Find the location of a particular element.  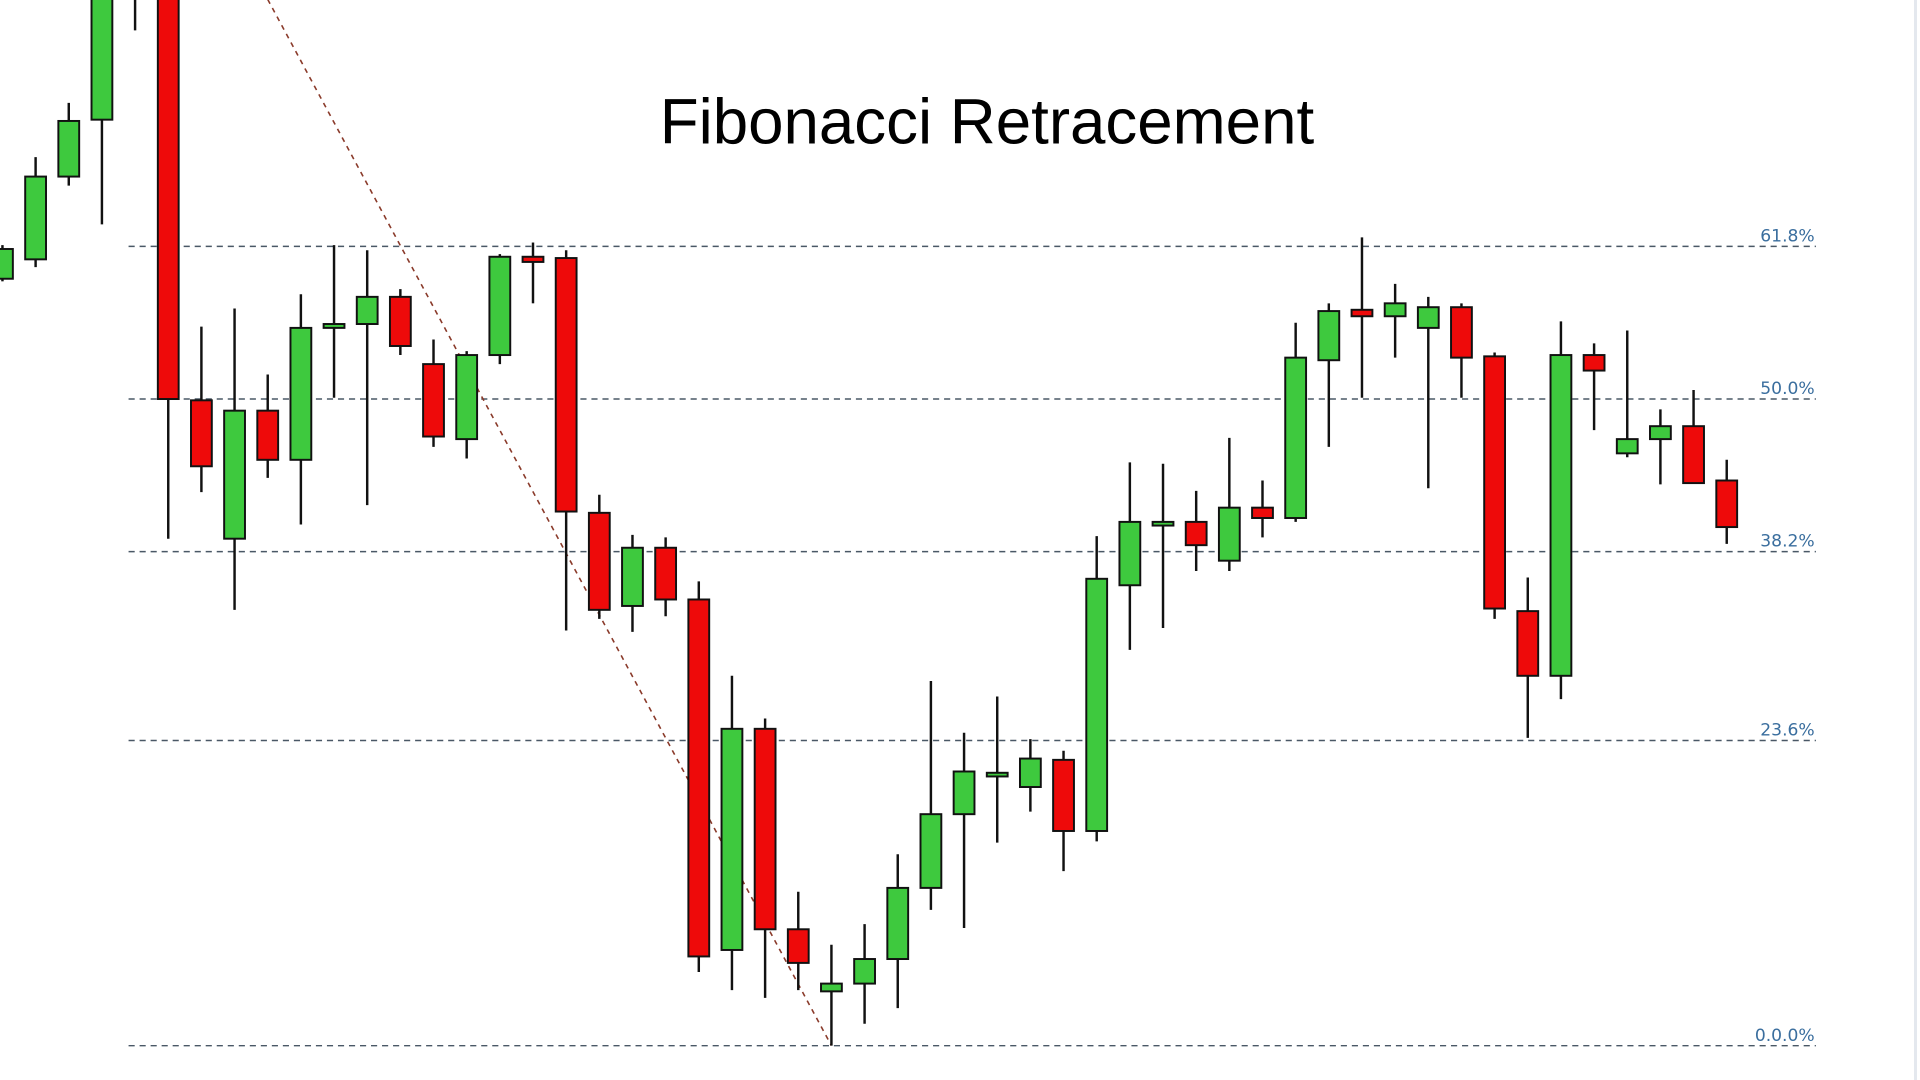

chart-title: Fibonacci Retracement is located at coordinates (987, 121).